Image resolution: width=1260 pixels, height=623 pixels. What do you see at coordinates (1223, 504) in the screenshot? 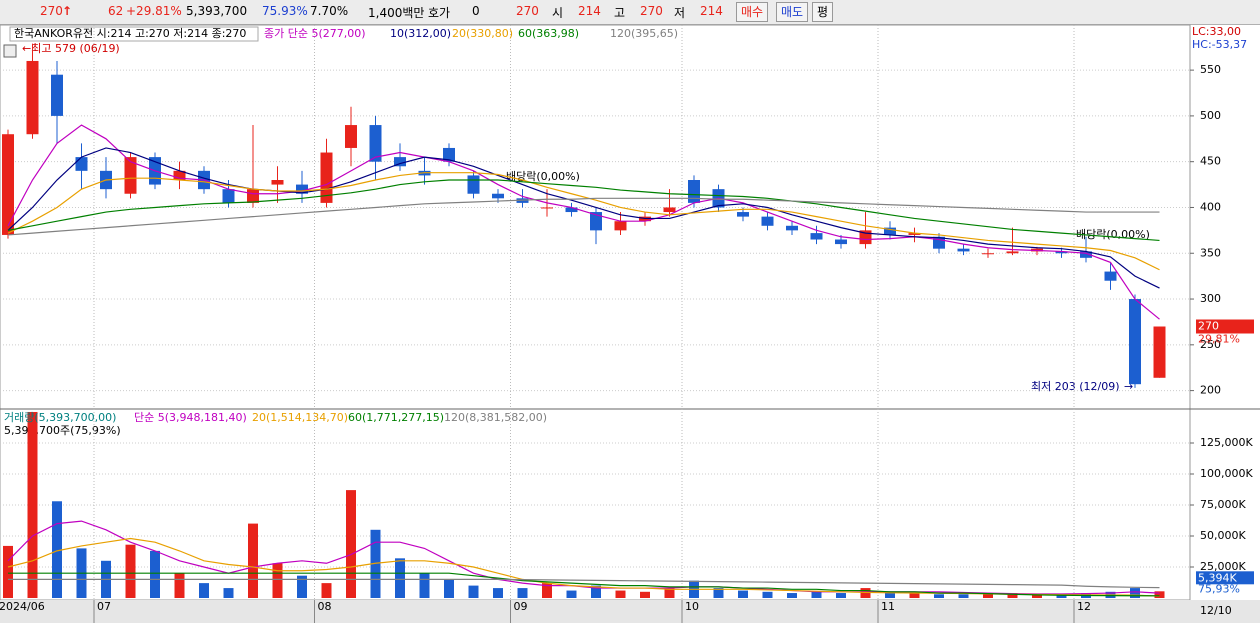
I see `y-tick-label: 75,000K` at bounding box center [1223, 504].